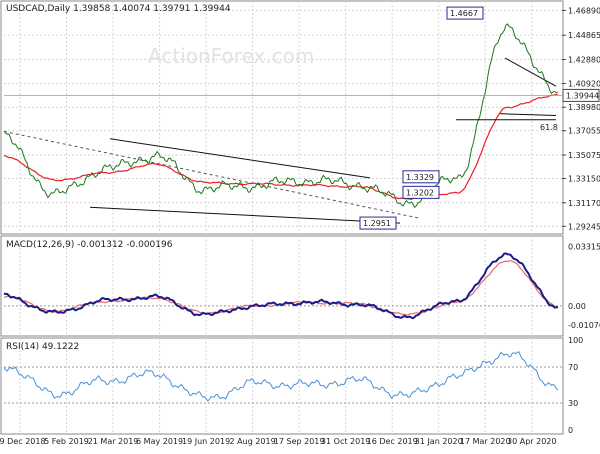 This screenshot has width=600, height=454. What do you see at coordinates (485, 441) in the screenshot?
I see `x-tick-label: 17 Mar 2020` at bounding box center [485, 441].